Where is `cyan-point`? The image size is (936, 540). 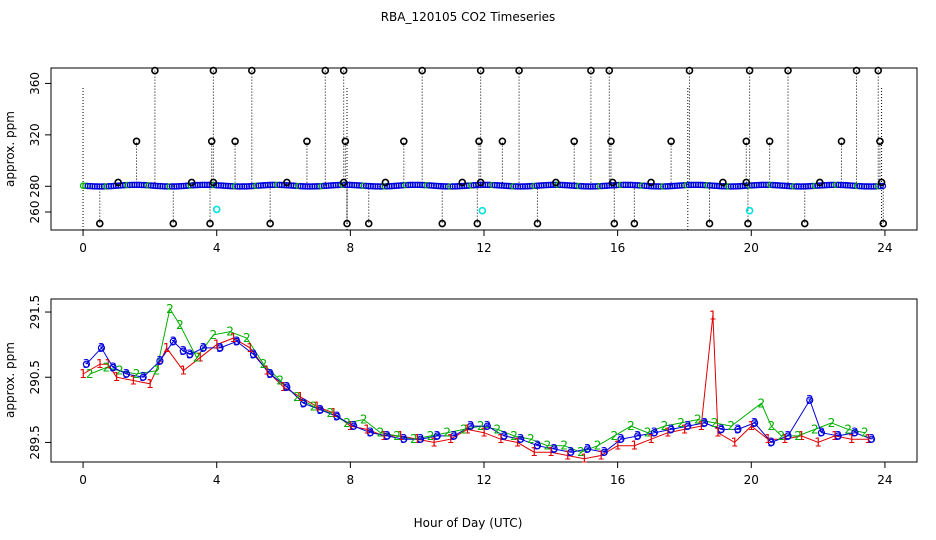 cyan-point is located at coordinates (216, 209).